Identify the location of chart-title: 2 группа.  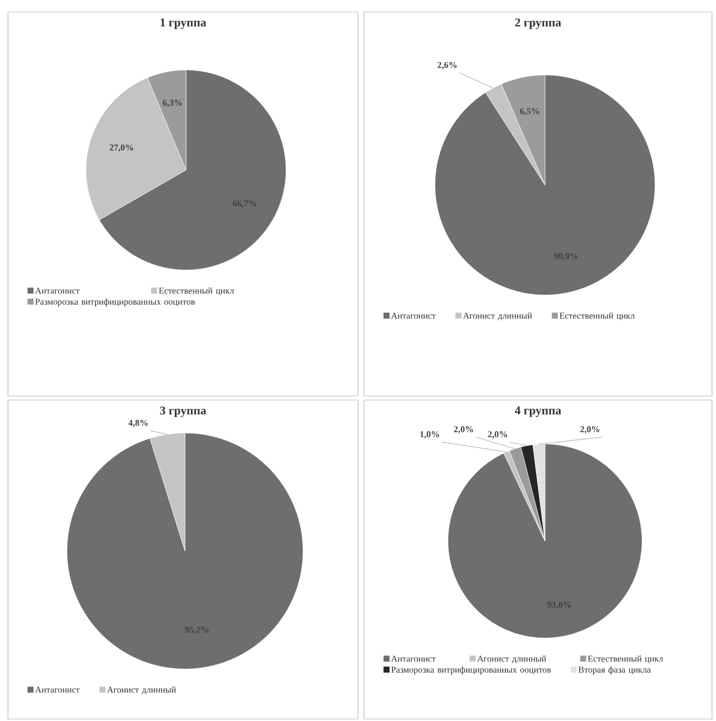
(538, 24).